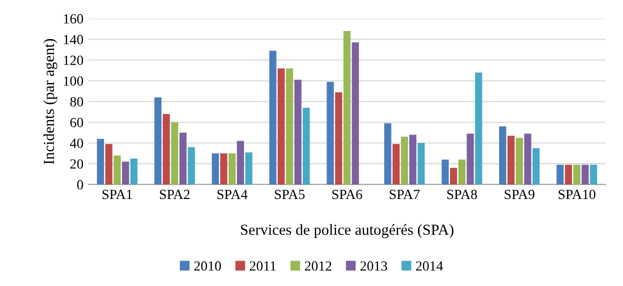  Describe the element at coordinates (77, 101) in the screenshot. I see `y-tick-label: 80` at that location.